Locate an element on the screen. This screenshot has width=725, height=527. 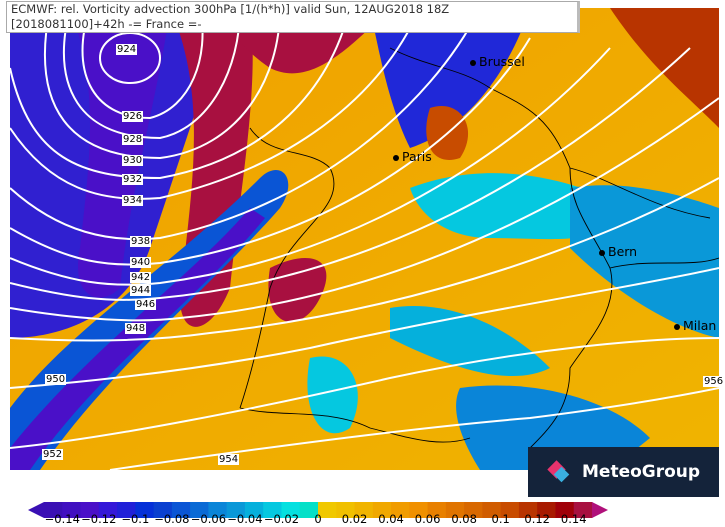
isobar-label: 954 is located at coordinates (229, 459).